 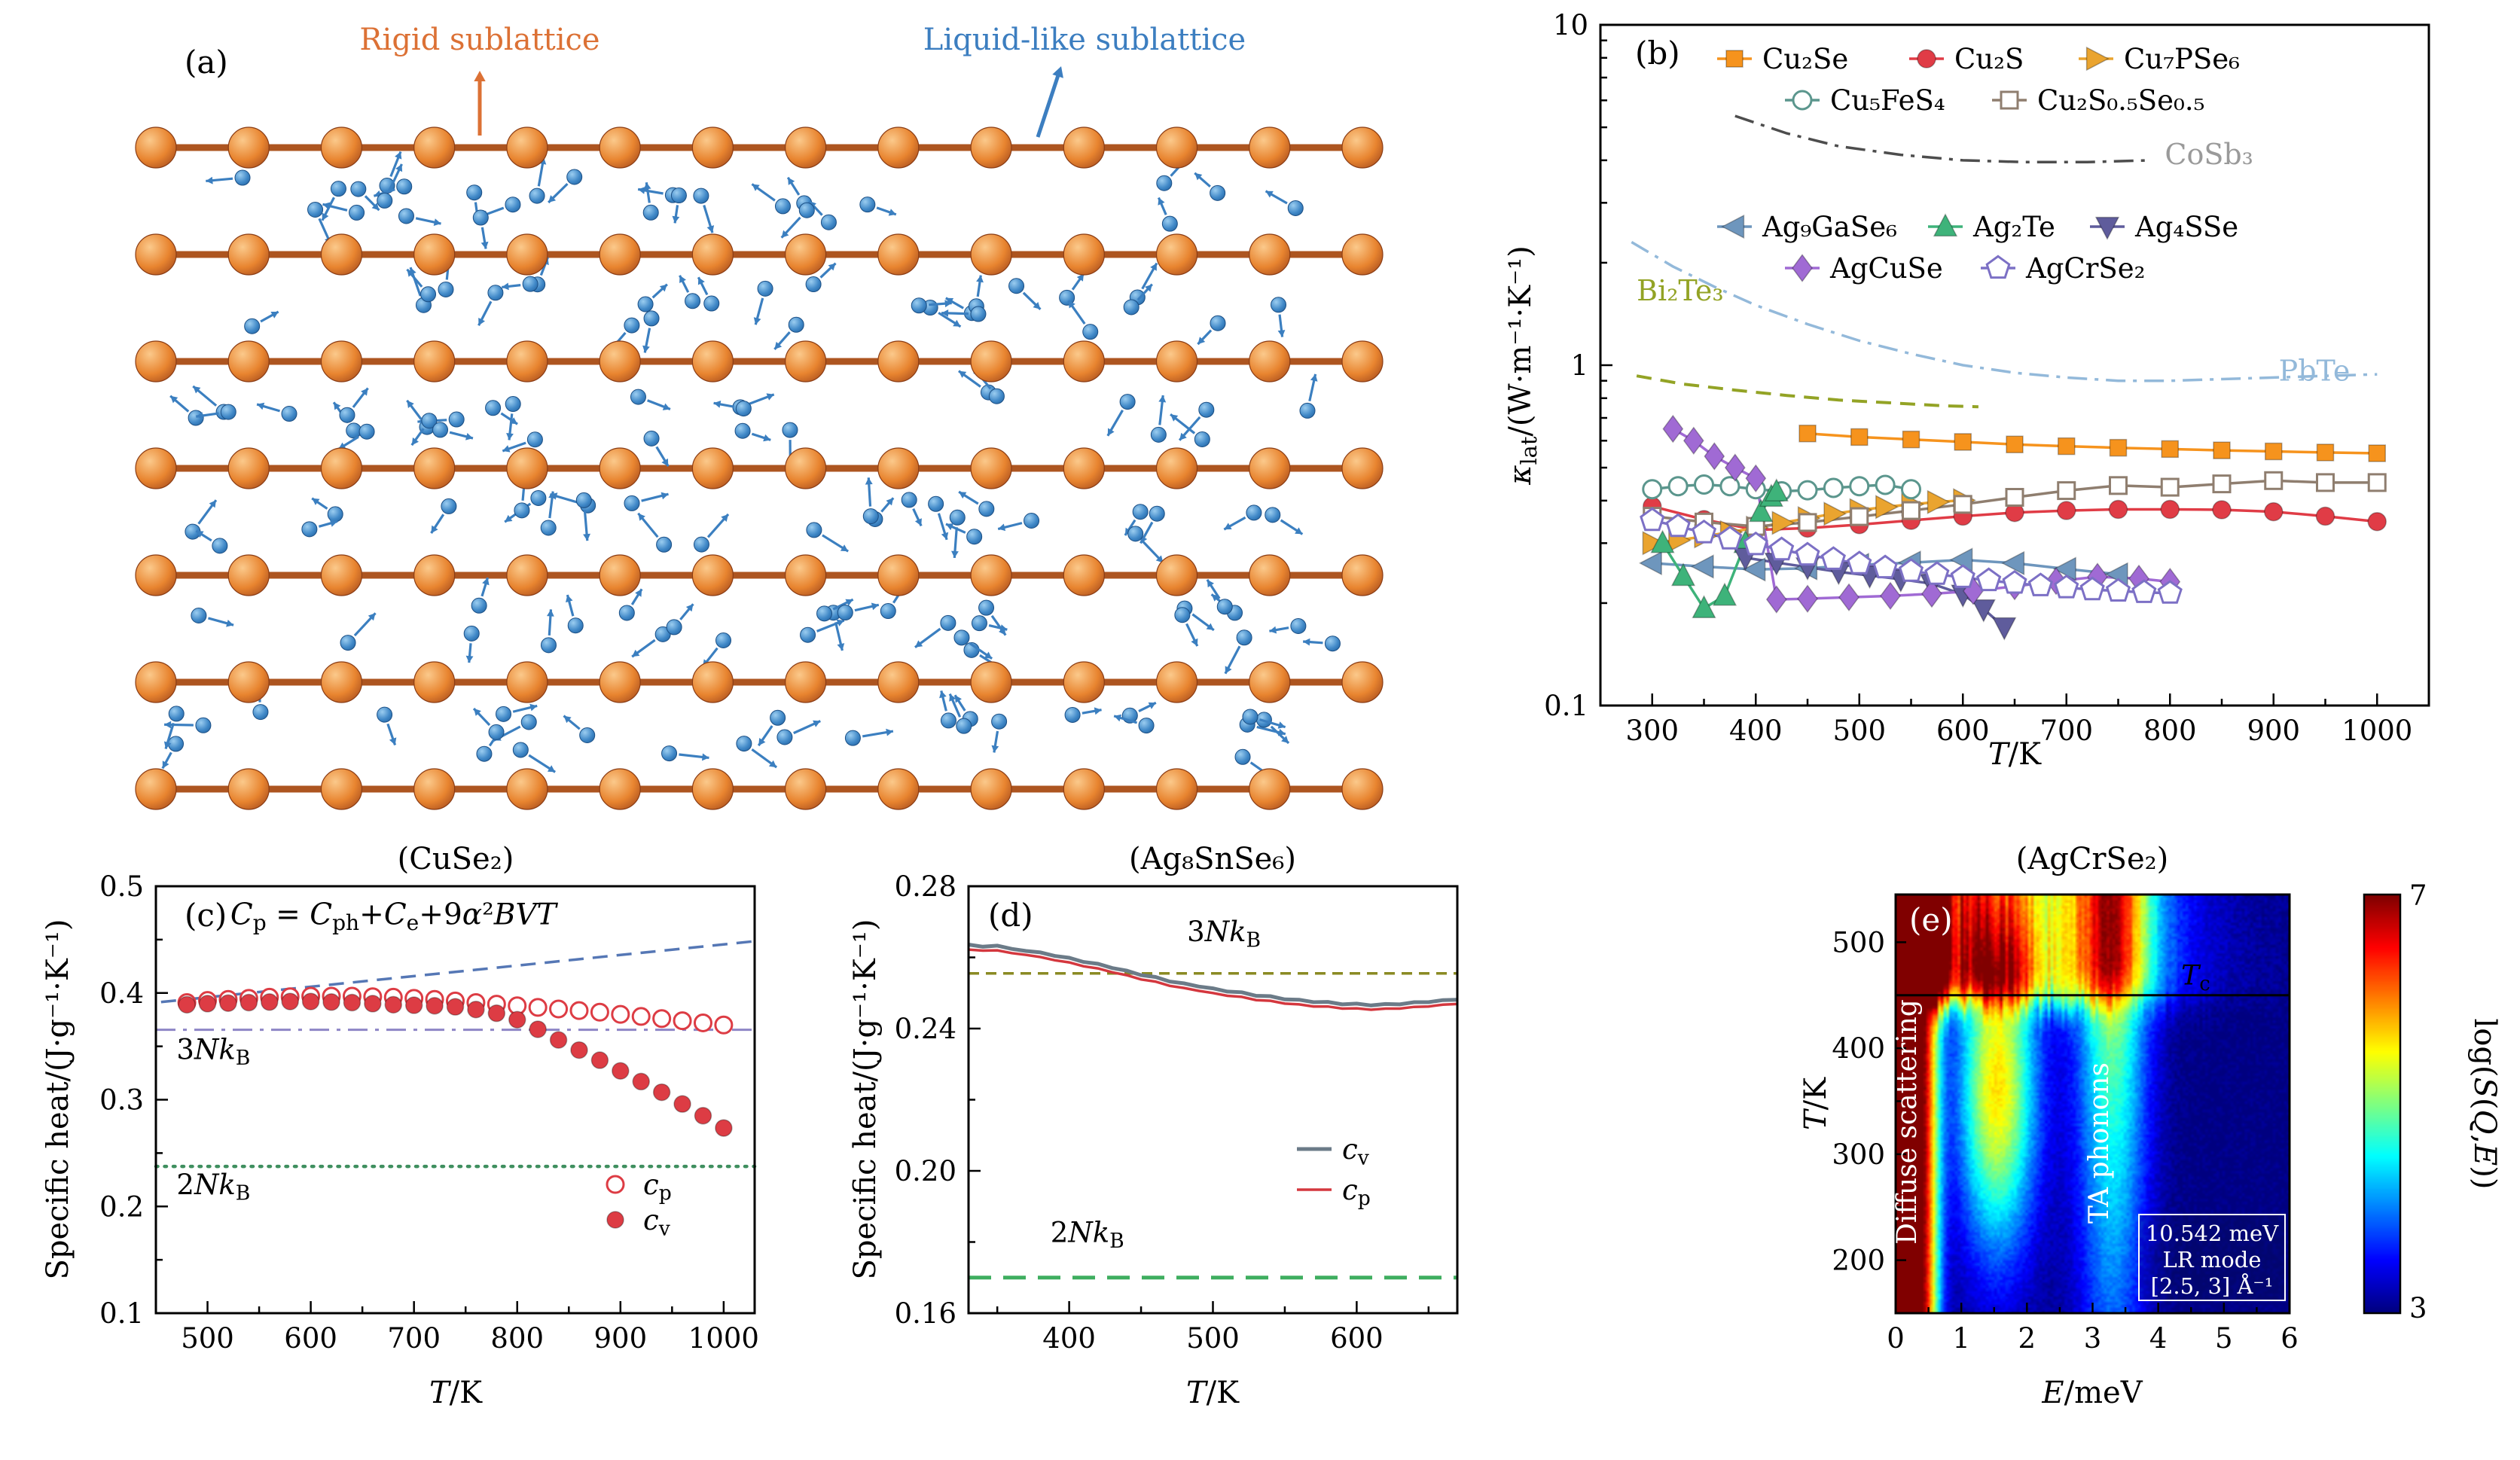 I want to click on legend-label: Cu₂S, so click(x=1989, y=59).